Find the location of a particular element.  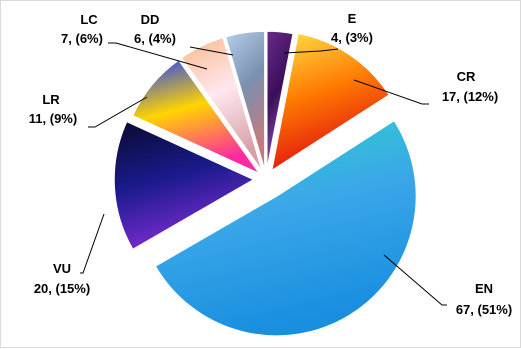

slice-label-value-vu: 20, (15%) is located at coordinates (62, 288).